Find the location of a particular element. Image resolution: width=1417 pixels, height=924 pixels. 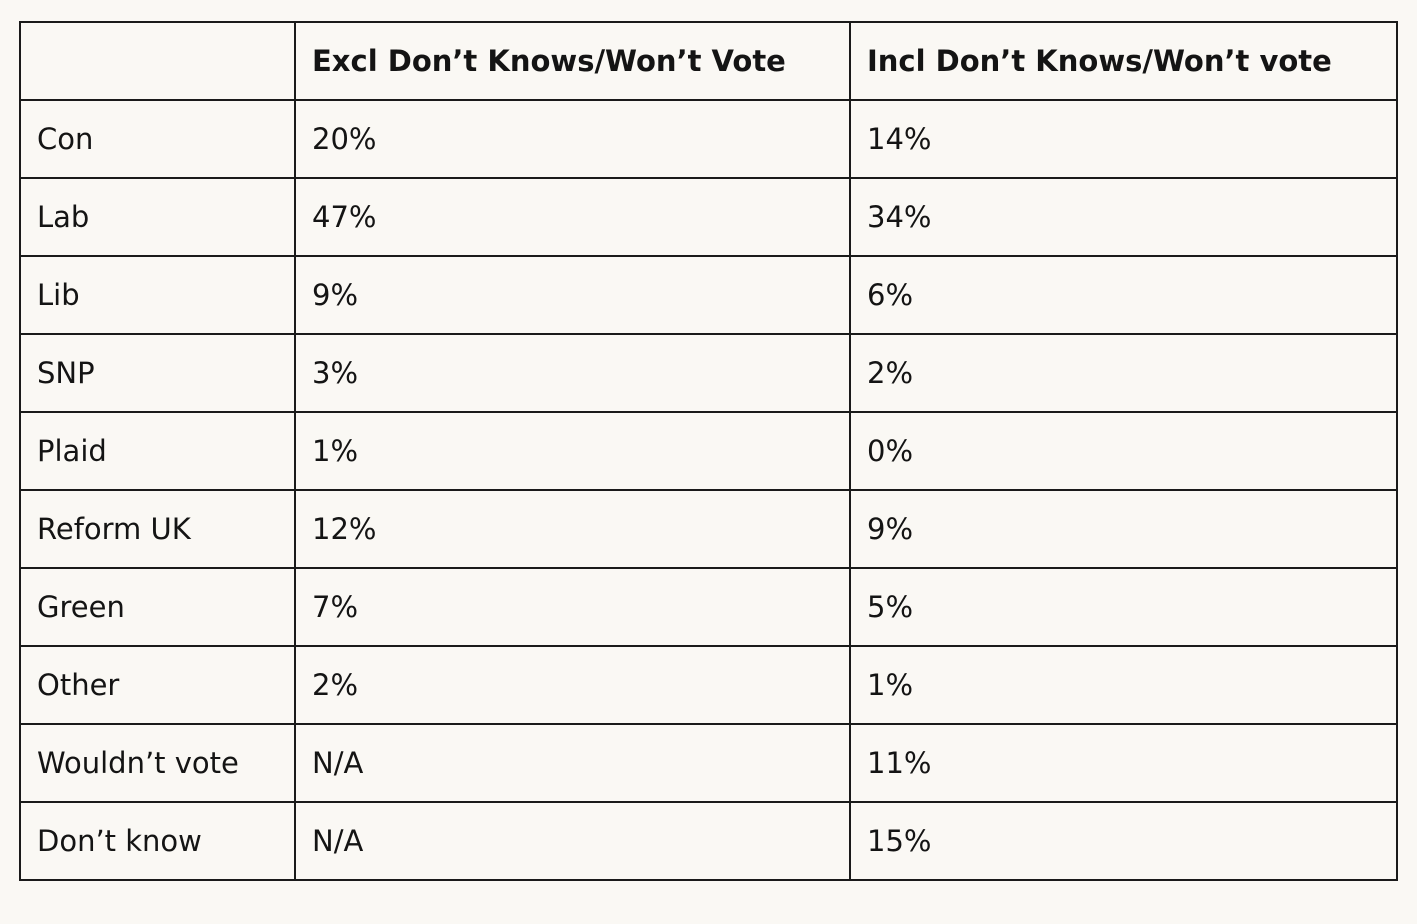

table-row: Plaid 1% 0% is located at coordinates (708, 451).